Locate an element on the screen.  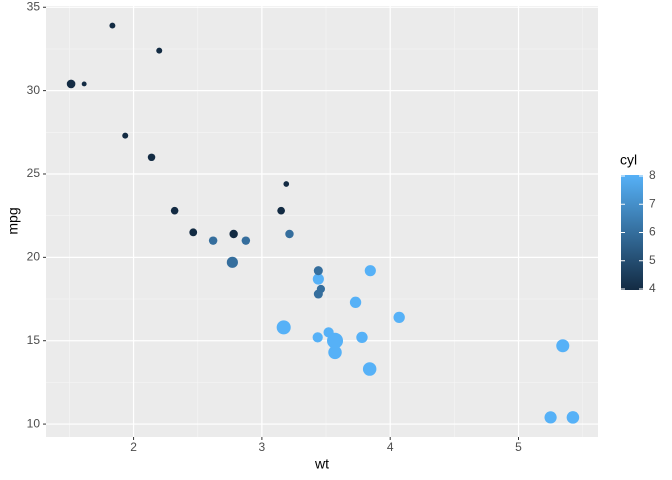
legend-label: 7 is located at coordinates (652, 203).